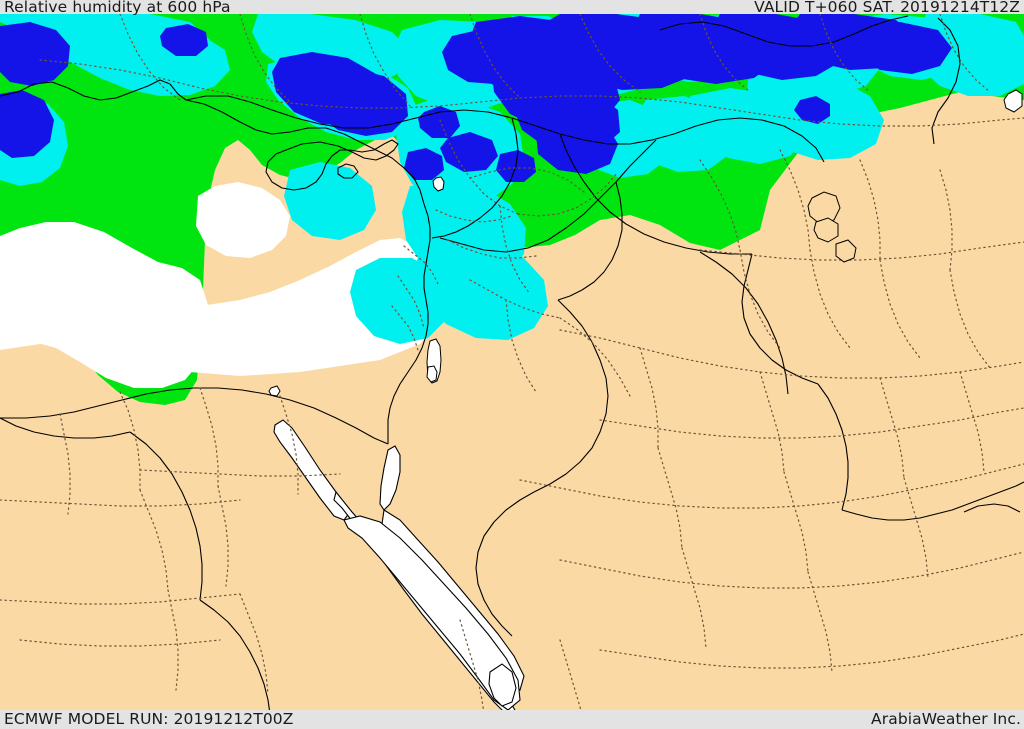 Image resolution: width=1024 pixels, height=729 pixels. Describe the element at coordinates (149, 719) in the screenshot. I see `model-run-label: ECMWF MODEL RUN: 20191212T00Z` at that location.